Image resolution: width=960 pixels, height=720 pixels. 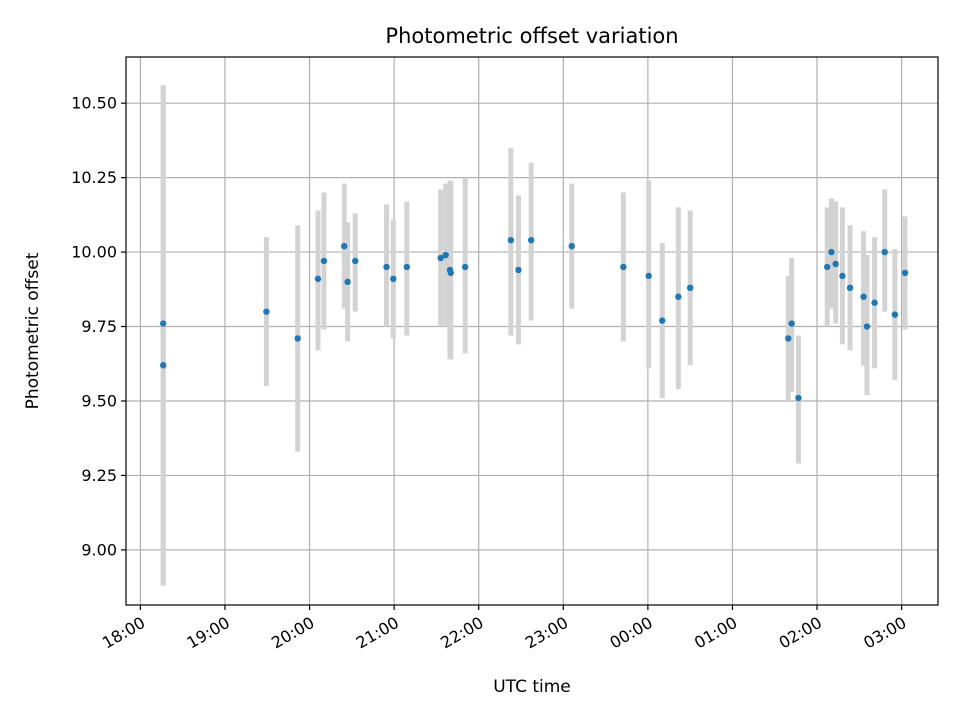 I want to click on y-tick-label: 10.00, so click(x=94, y=252).